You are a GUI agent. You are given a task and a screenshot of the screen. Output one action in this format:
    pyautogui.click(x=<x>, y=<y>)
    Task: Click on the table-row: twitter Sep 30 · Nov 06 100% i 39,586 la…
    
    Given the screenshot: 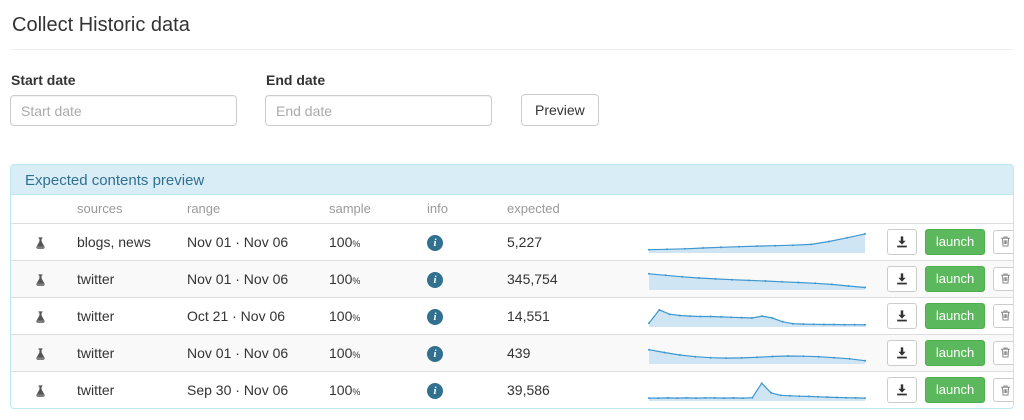 What is the action you would take?
    pyautogui.click(x=512, y=389)
    